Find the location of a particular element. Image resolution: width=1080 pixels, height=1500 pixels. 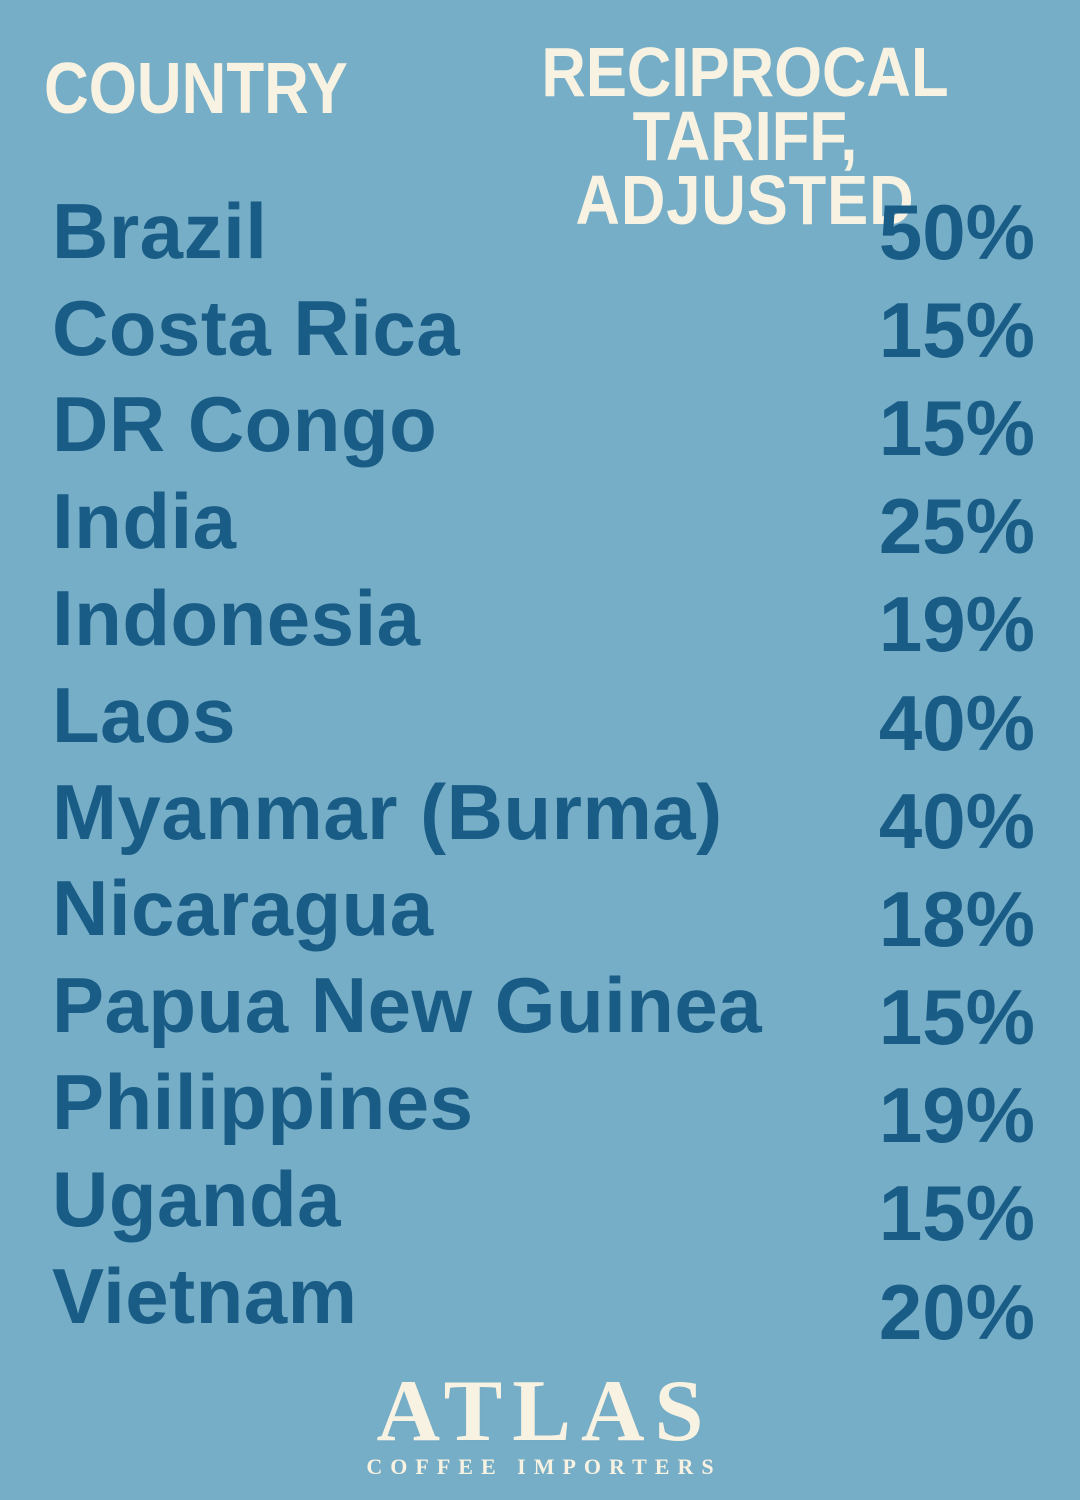

country-name: Costa Rica is located at coordinates (256, 327).